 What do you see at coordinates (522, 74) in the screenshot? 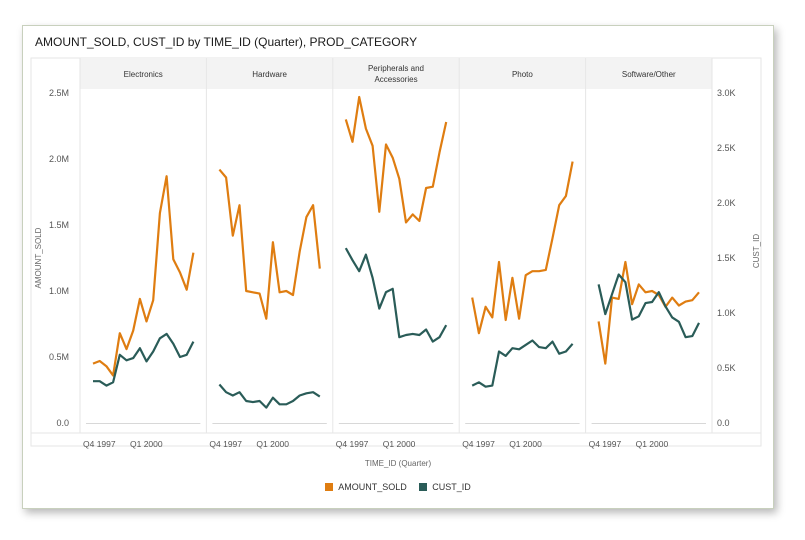
I see `panel-header-label: Photo` at bounding box center [522, 74].